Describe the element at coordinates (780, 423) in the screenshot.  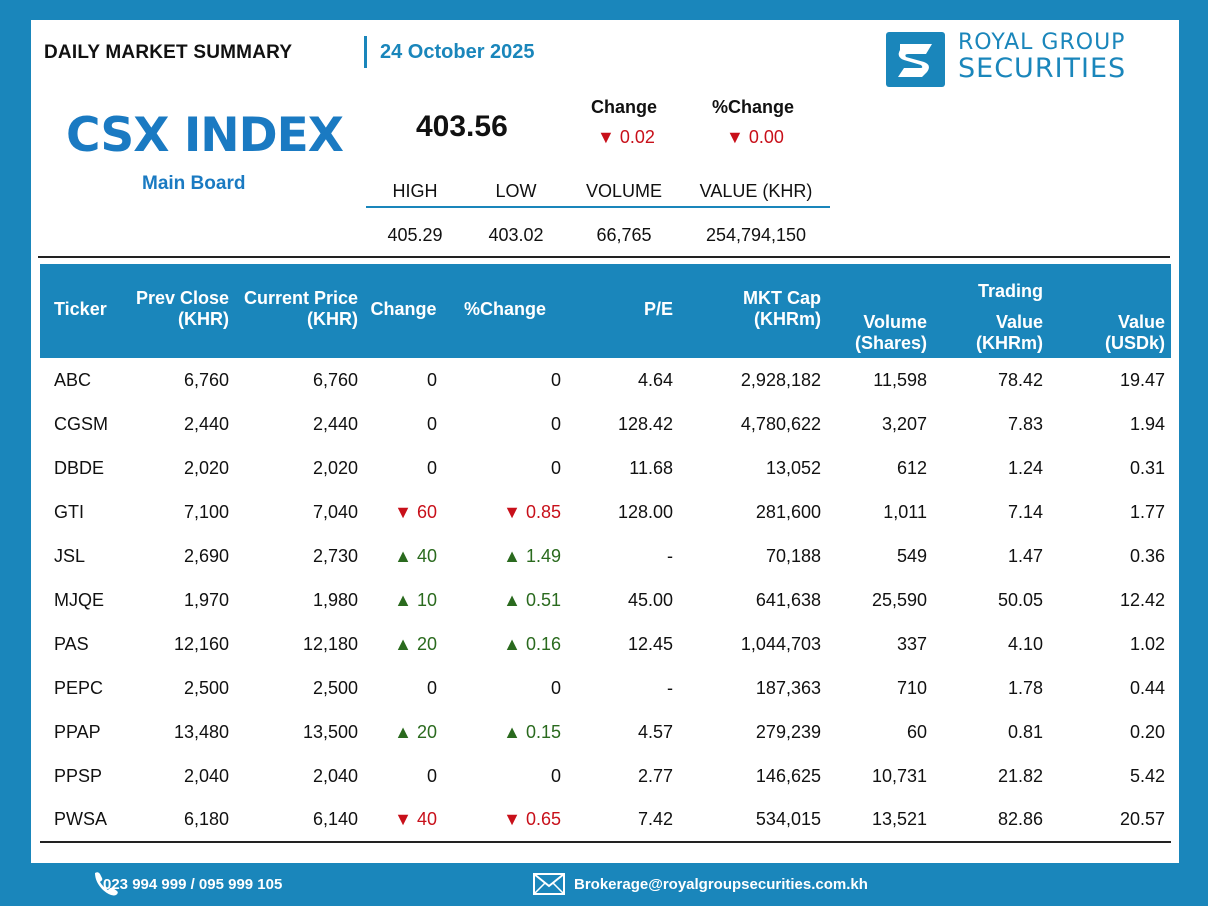
I see `cell-mkt-cap: 4,780,622` at that location.